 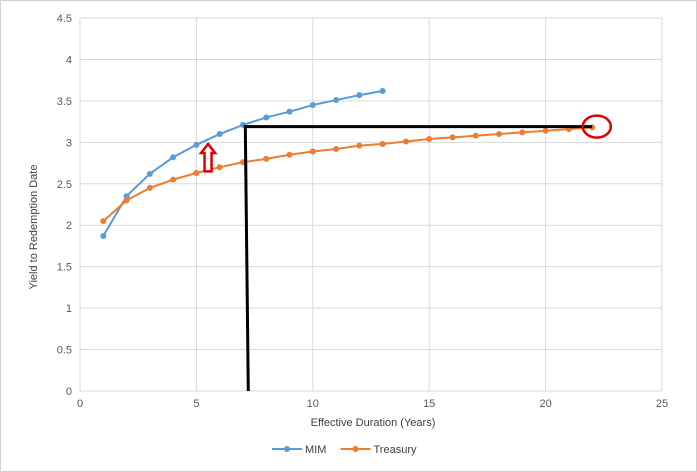 I want to click on legend-label-mim: MIM, so click(x=315, y=450).